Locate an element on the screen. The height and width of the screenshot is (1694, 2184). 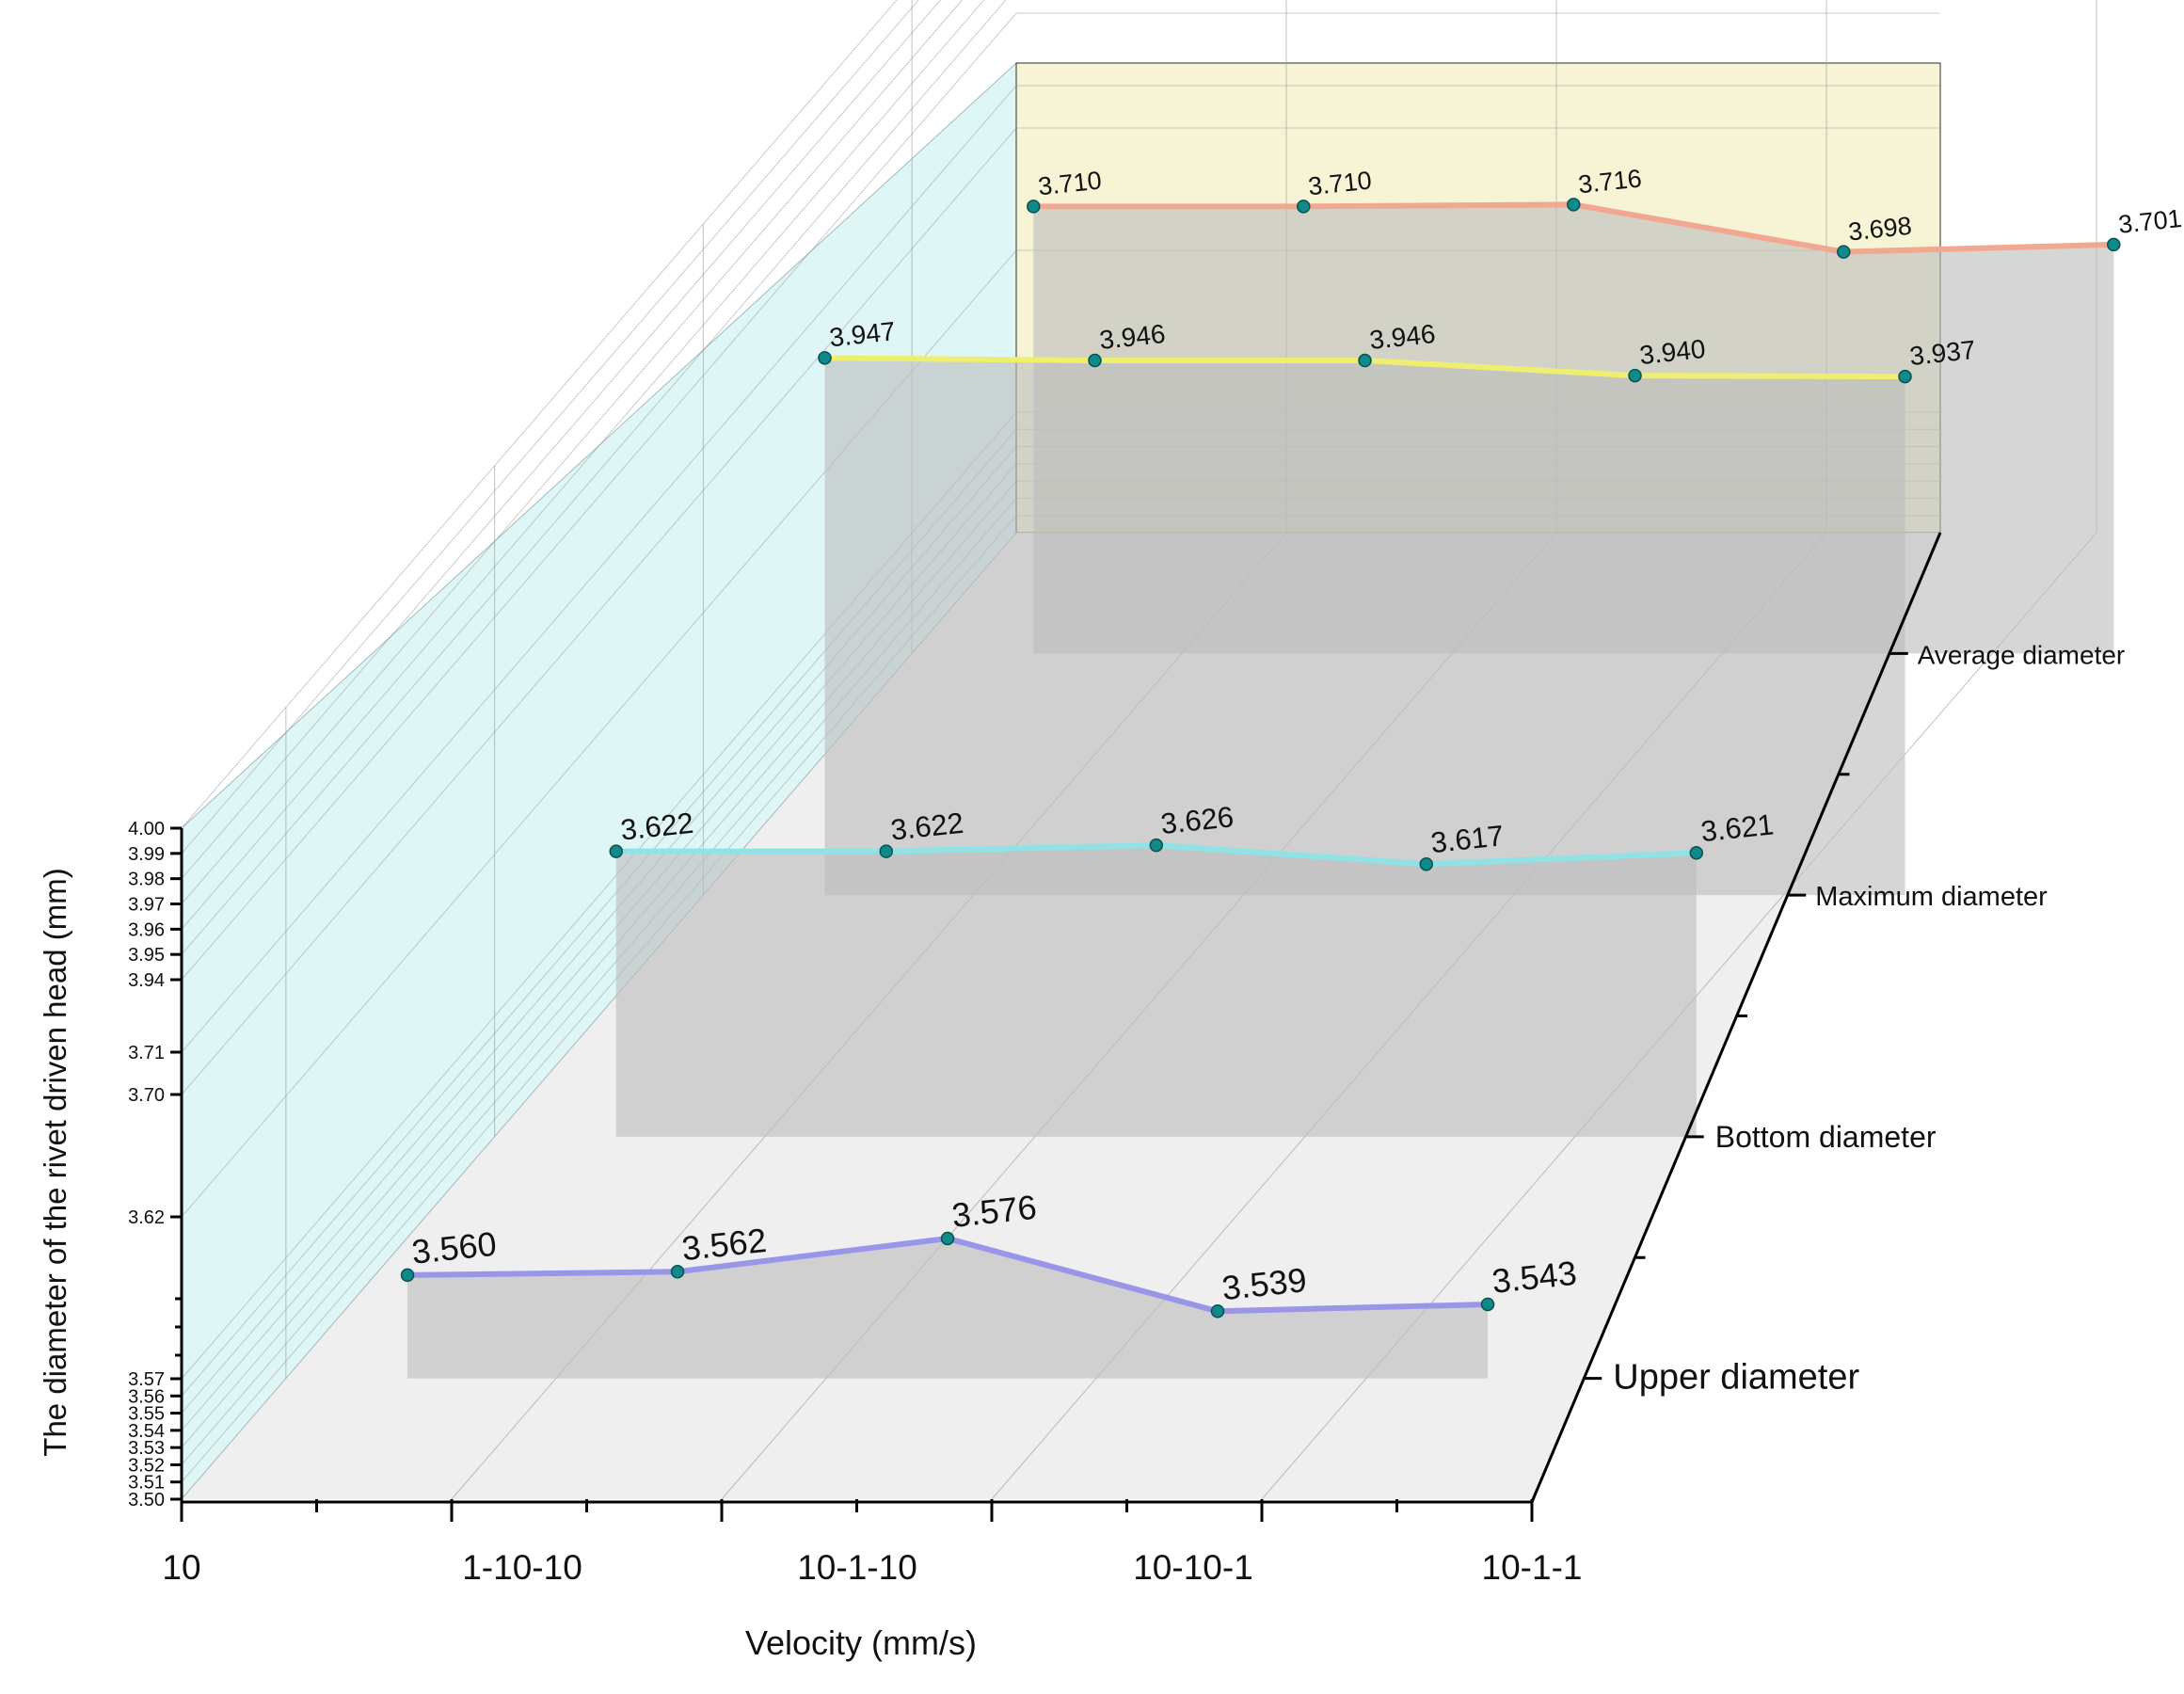
y-tick-label: 3.52 is located at coordinates (146, 1465).